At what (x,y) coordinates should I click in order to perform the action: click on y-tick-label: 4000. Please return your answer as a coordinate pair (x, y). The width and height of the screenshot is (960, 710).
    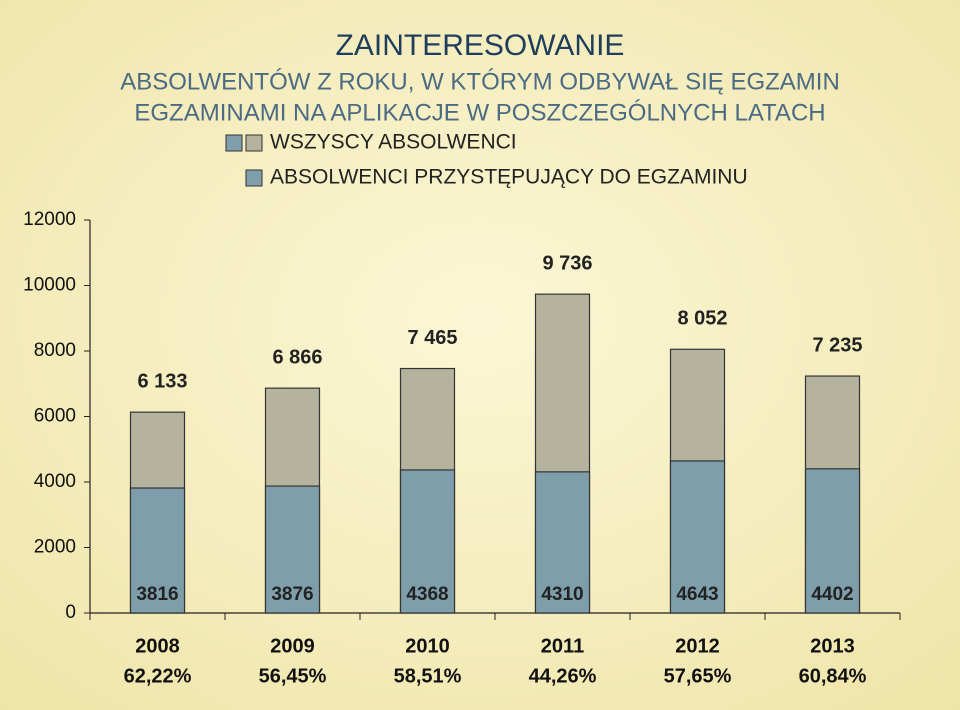
    Looking at the image, I should click on (55, 481).